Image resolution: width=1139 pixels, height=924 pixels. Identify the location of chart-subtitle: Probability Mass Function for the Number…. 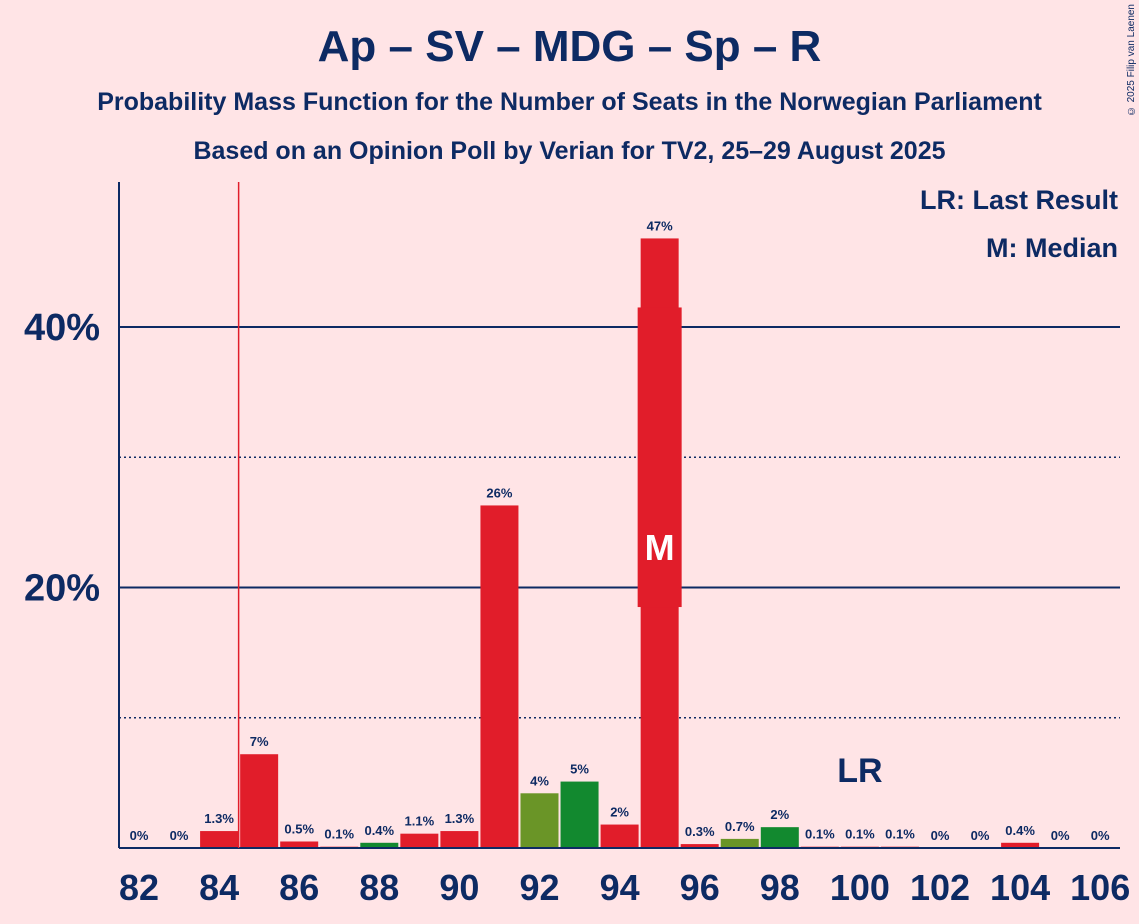
(569, 102).